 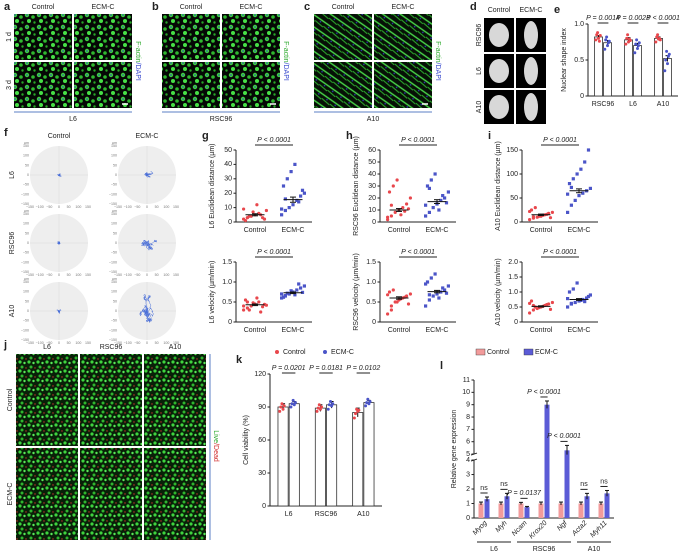 I want to click on y-tick-label: 0, so click(x=374, y=322).